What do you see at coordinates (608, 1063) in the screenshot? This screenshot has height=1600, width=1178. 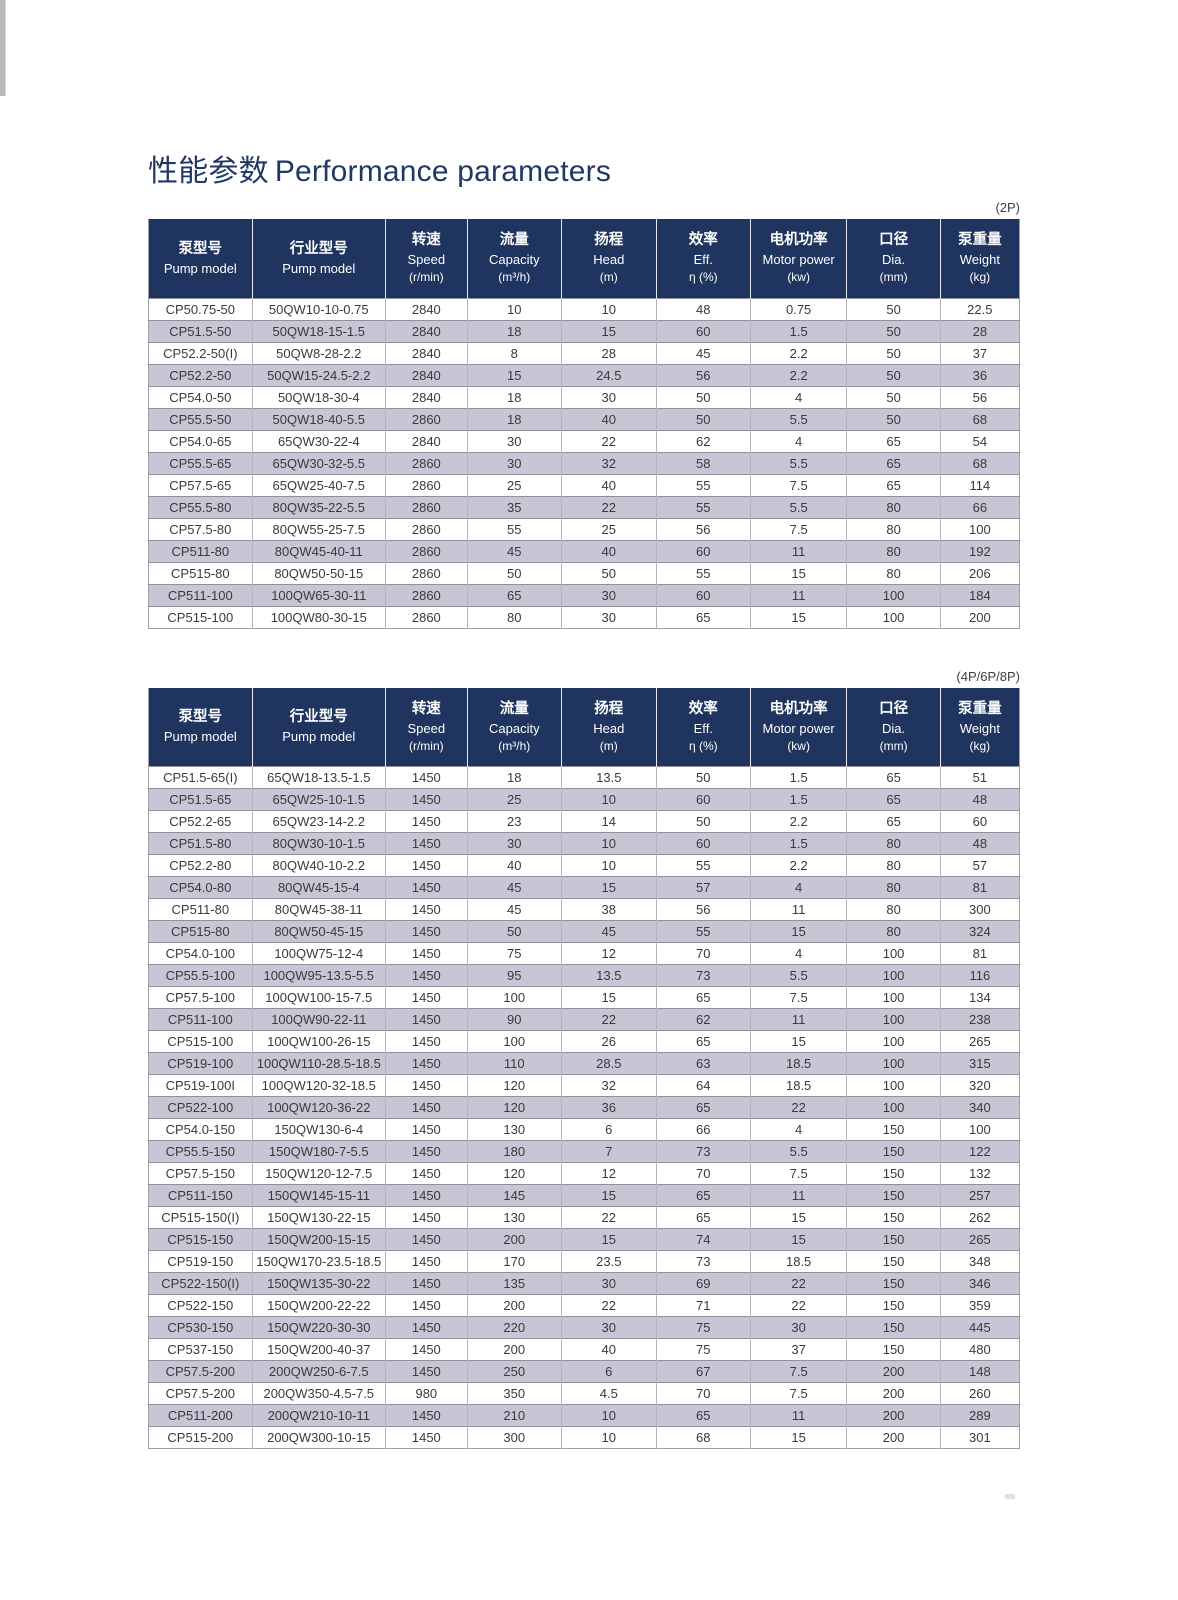 I see `cell: 28.5` at bounding box center [608, 1063].